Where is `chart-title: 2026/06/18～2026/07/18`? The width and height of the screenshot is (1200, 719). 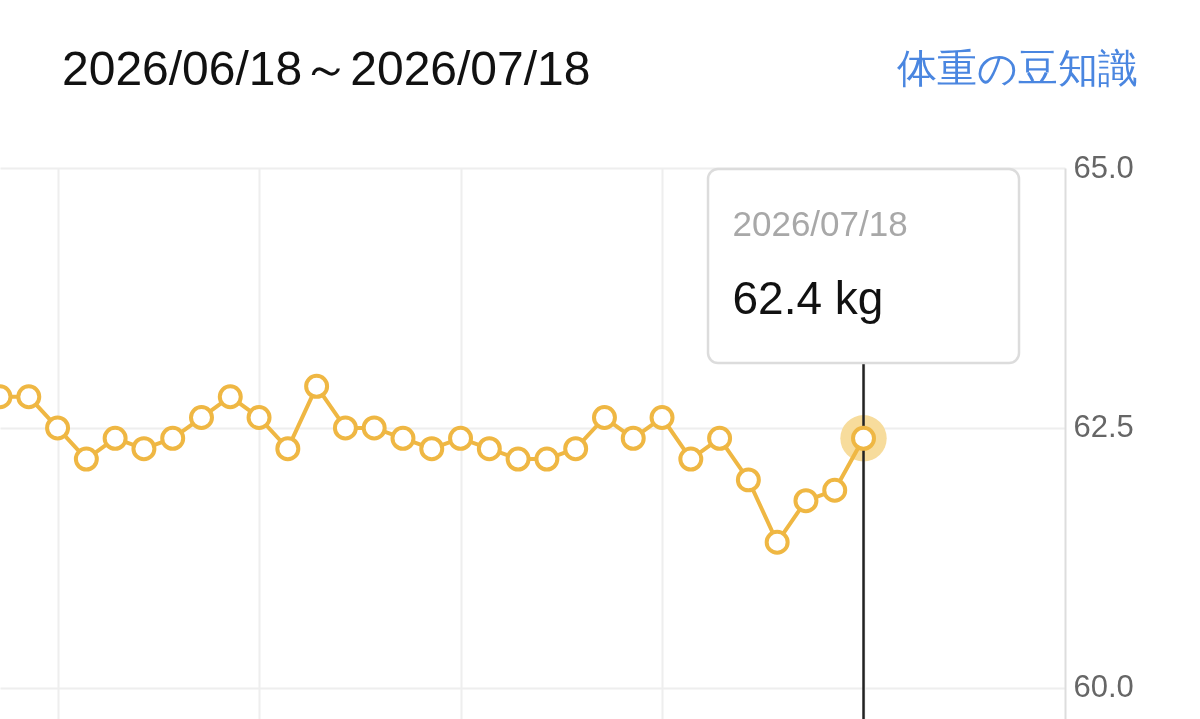 chart-title: 2026/06/18～2026/07/18 is located at coordinates (326, 68).